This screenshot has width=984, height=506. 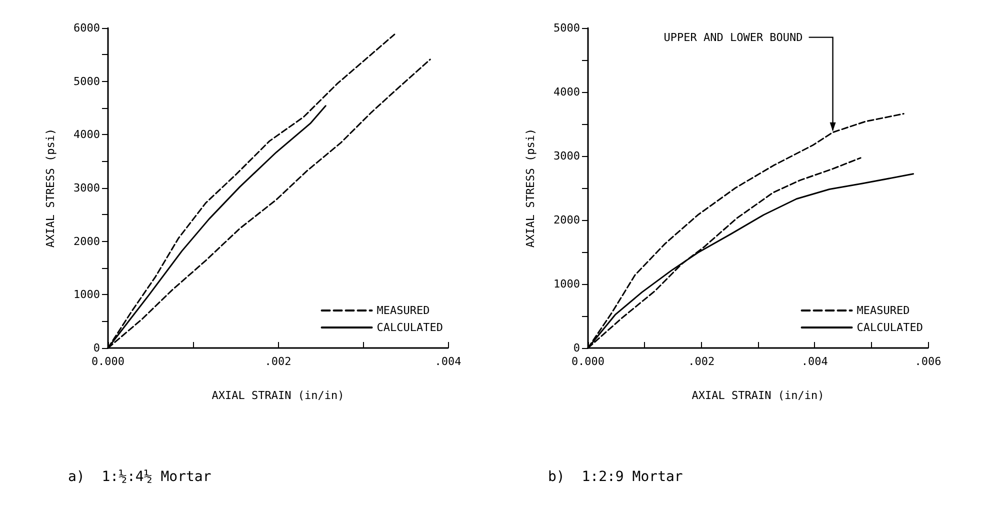 What do you see at coordinates (615, 477) in the screenshot?
I see `text: b) 1:2:9 Mortar` at bounding box center [615, 477].